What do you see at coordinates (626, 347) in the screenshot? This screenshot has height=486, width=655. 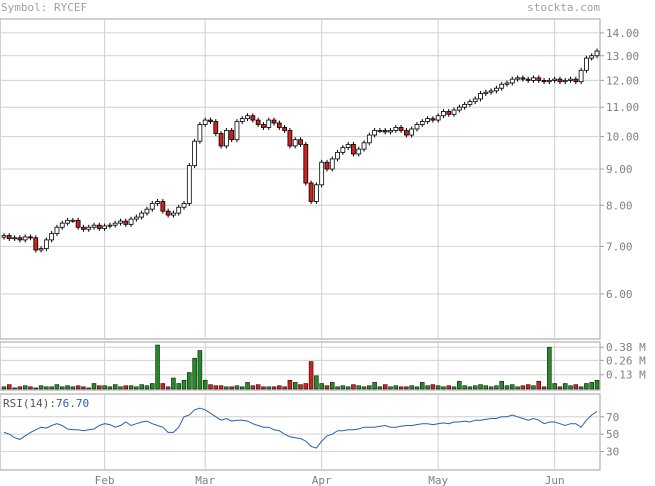 I see `volume-tick-label: 0.38 M` at bounding box center [626, 347].